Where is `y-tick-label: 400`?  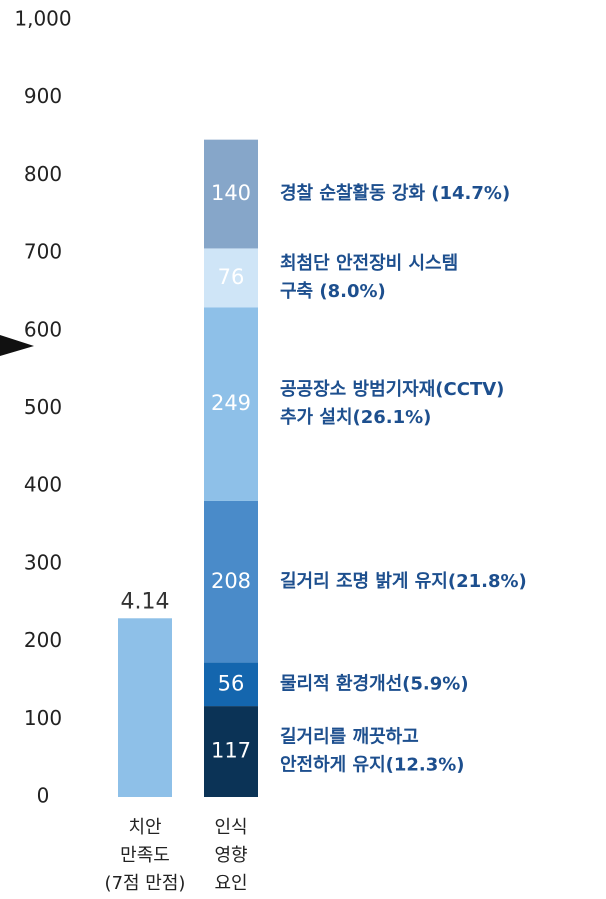
y-tick-label: 400 is located at coordinates (43, 485).